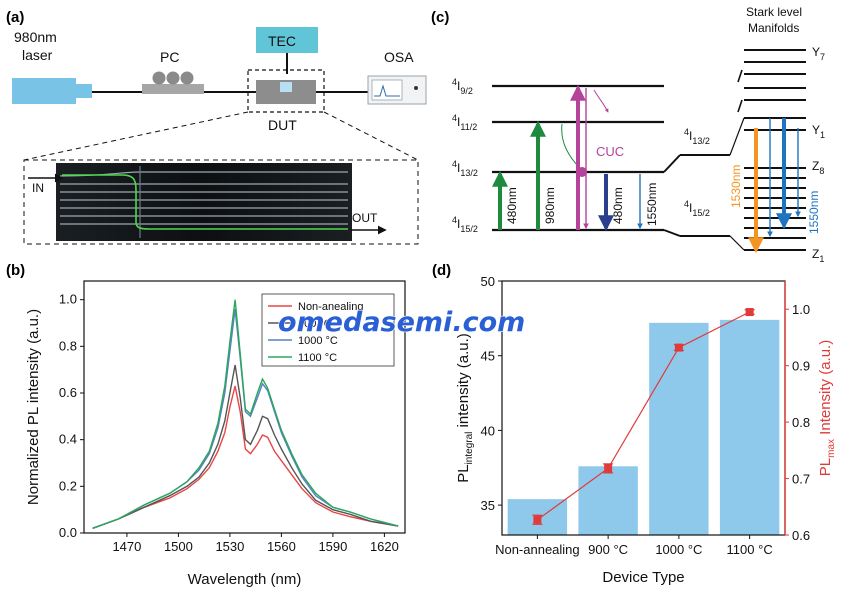  I want to click on pc-label: PC, so click(169, 57).